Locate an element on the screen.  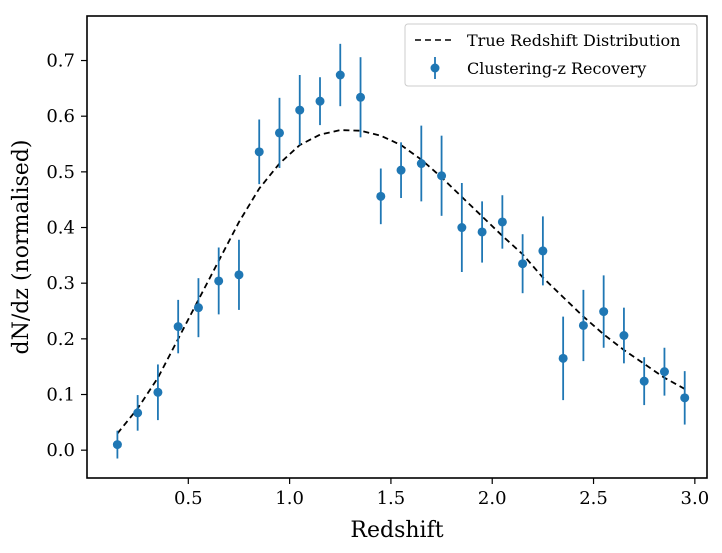
legend-recovery-label: Clustering-z Recovery is located at coordinates (556, 68).